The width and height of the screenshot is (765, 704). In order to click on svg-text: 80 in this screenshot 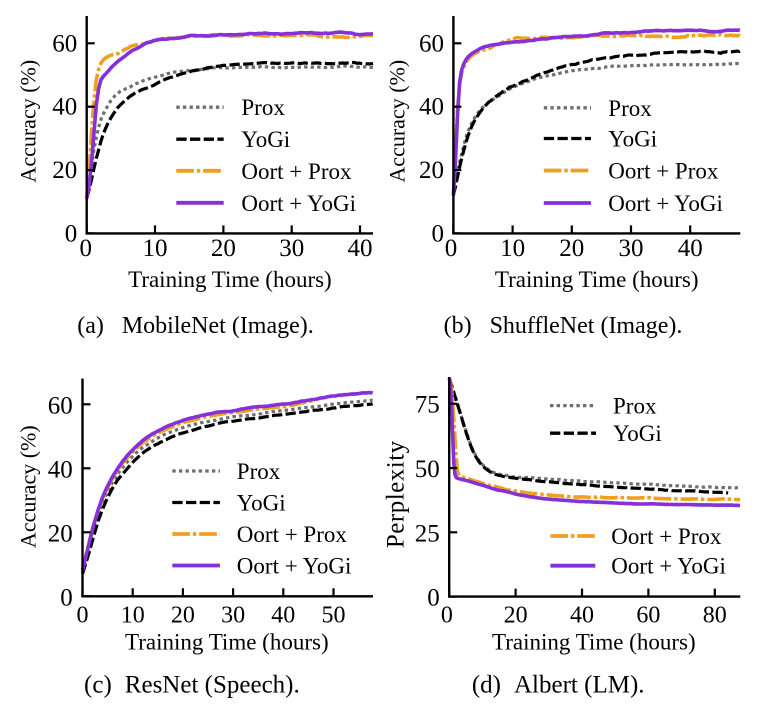, I will do `click(715, 615)`.